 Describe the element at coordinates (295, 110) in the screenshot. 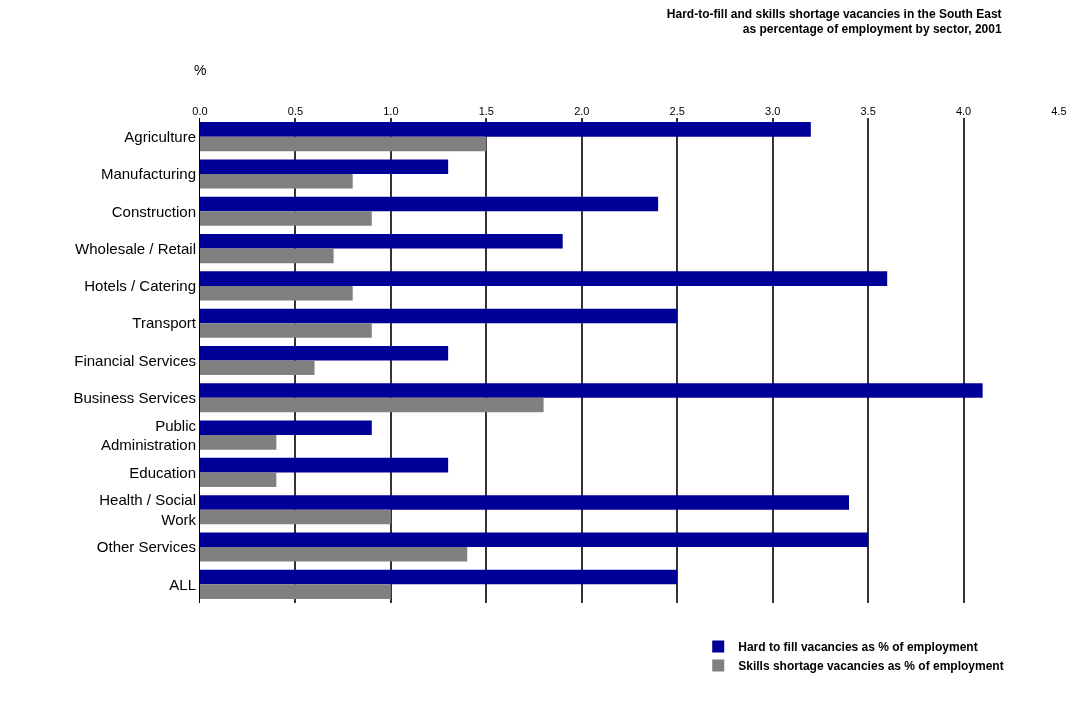

I see `x-tick-label: 0.5` at that location.